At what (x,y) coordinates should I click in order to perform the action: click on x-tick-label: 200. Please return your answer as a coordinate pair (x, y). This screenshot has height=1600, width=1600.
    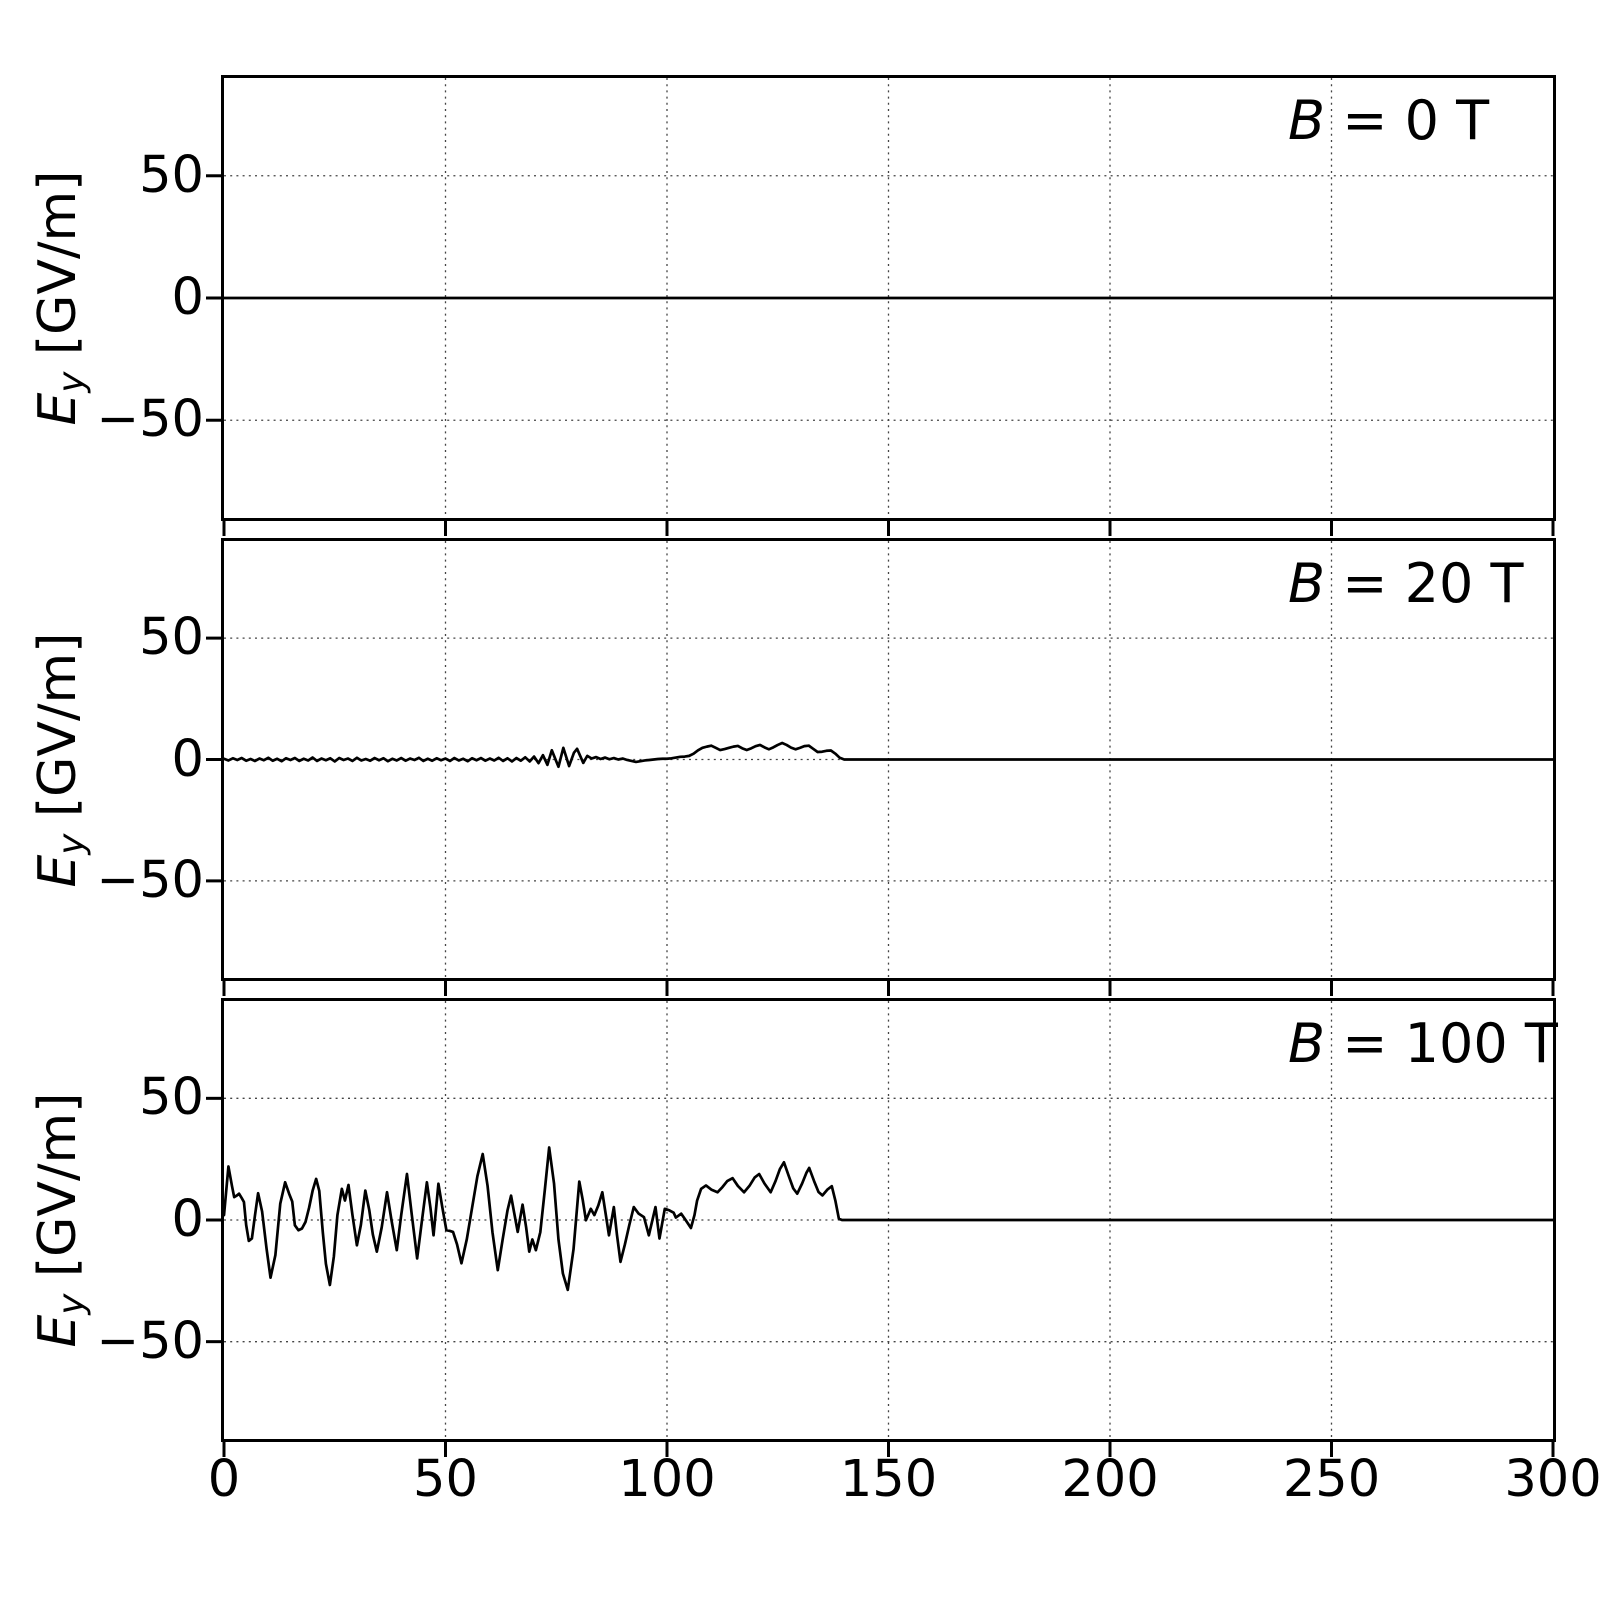
    Looking at the image, I should click on (1110, 1479).